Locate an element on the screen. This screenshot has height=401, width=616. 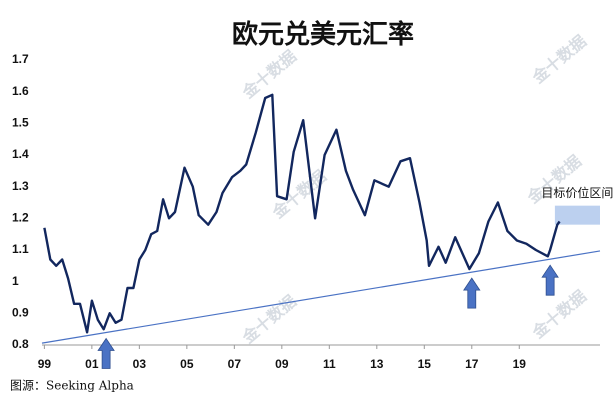
y-tick-label: 1.5 is located at coordinates (20, 123).